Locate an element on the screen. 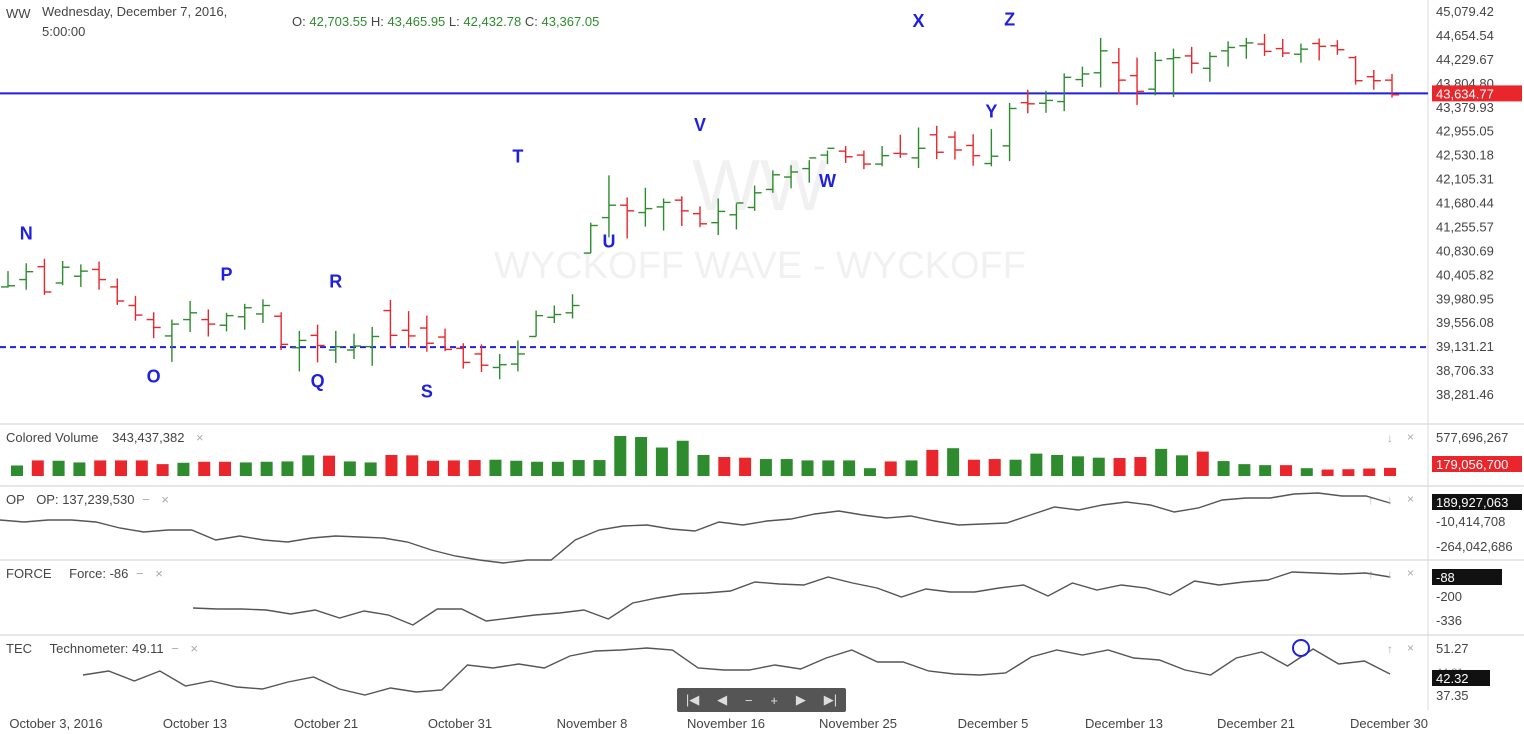 The width and height of the screenshot is (1524, 734). low-value: 42,432.78 is located at coordinates (492, 21).